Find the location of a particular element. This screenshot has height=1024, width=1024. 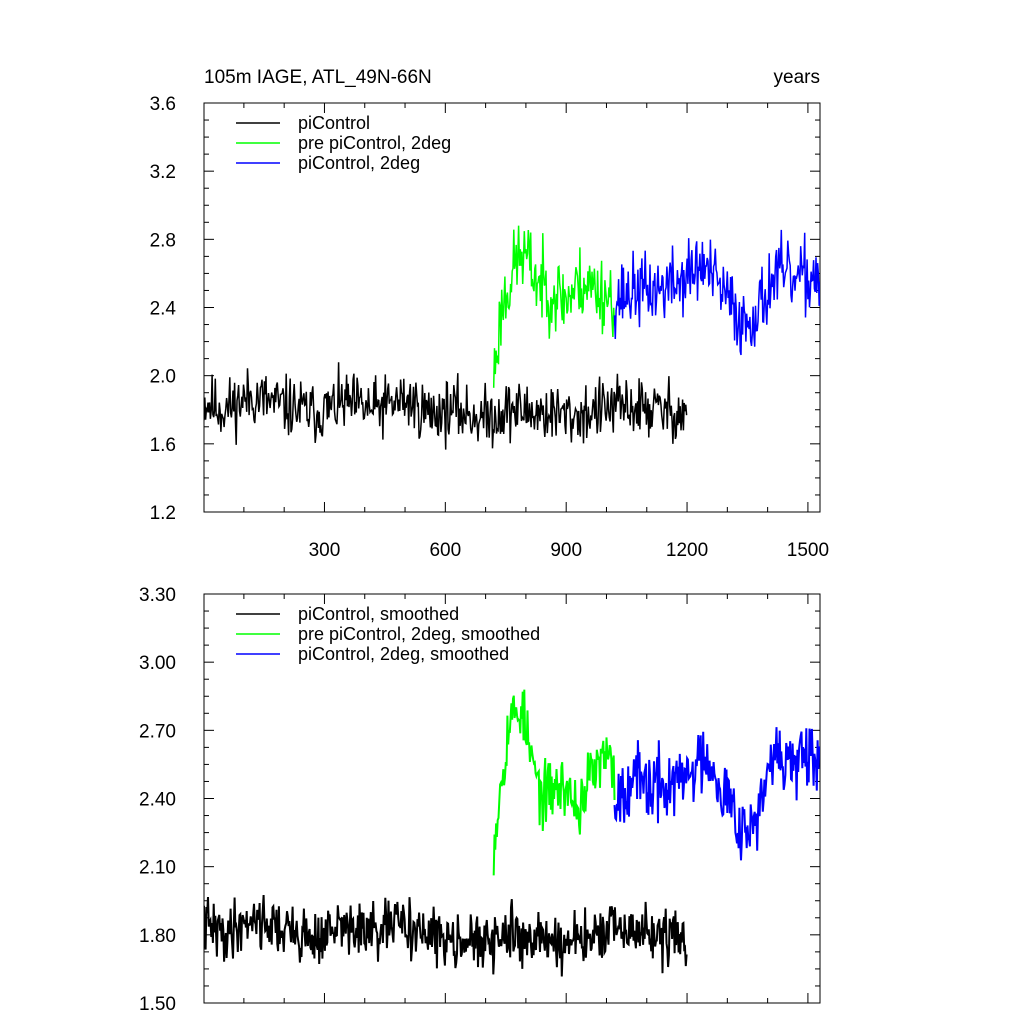

y-tick-label: 2.4 is located at coordinates (163, 309).